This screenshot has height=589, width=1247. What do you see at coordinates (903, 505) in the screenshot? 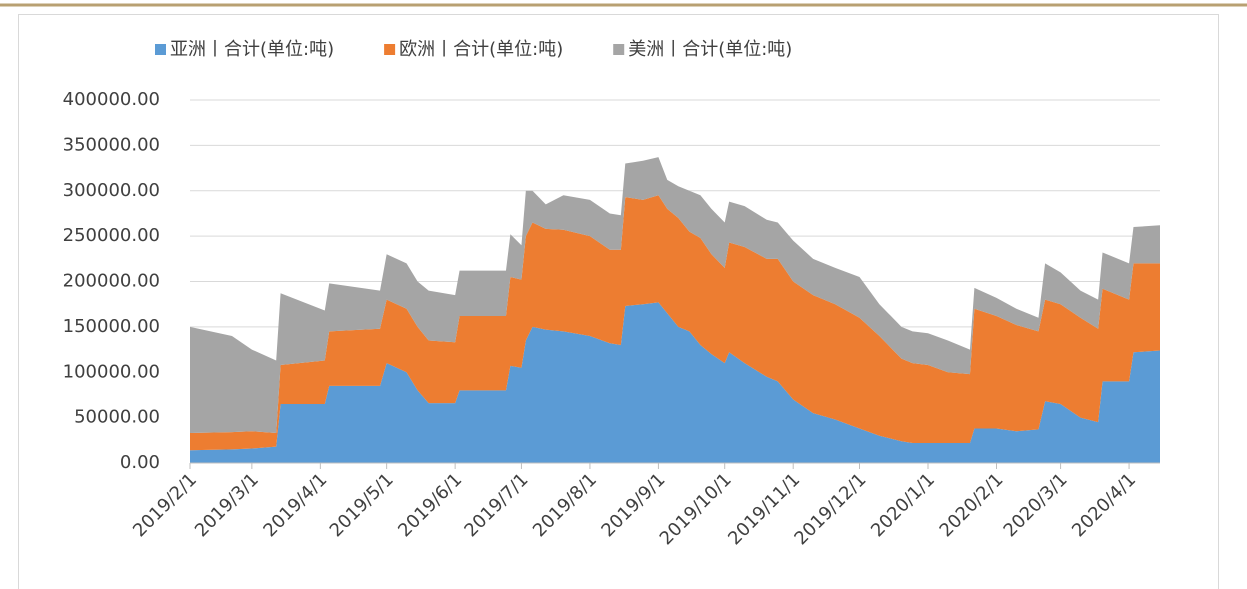
I see `x-tick-label: 2020/1/1` at bounding box center [903, 505].